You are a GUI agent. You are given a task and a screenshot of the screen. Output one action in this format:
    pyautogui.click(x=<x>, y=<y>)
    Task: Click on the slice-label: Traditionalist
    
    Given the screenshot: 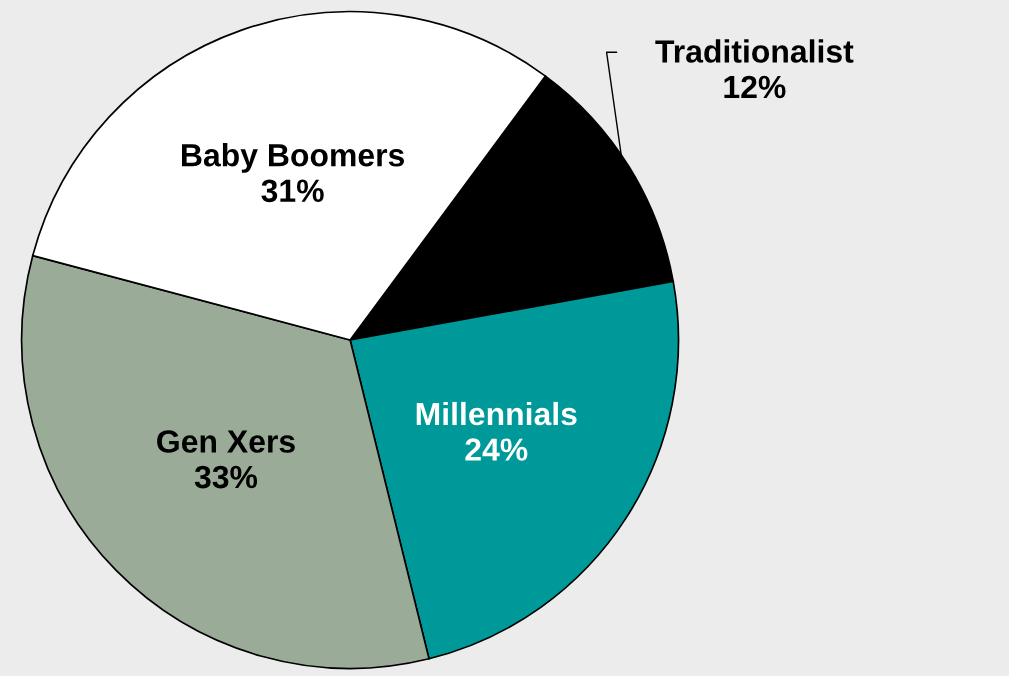 What is the action you would take?
    pyautogui.click(x=754, y=51)
    